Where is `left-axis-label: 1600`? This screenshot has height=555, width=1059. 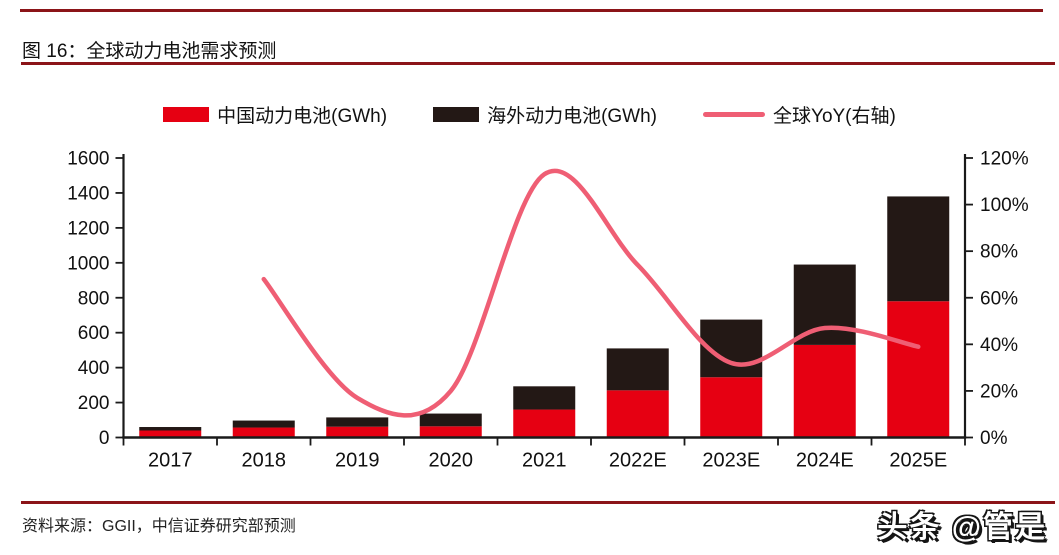 left-axis-label: 1600 is located at coordinates (88, 159).